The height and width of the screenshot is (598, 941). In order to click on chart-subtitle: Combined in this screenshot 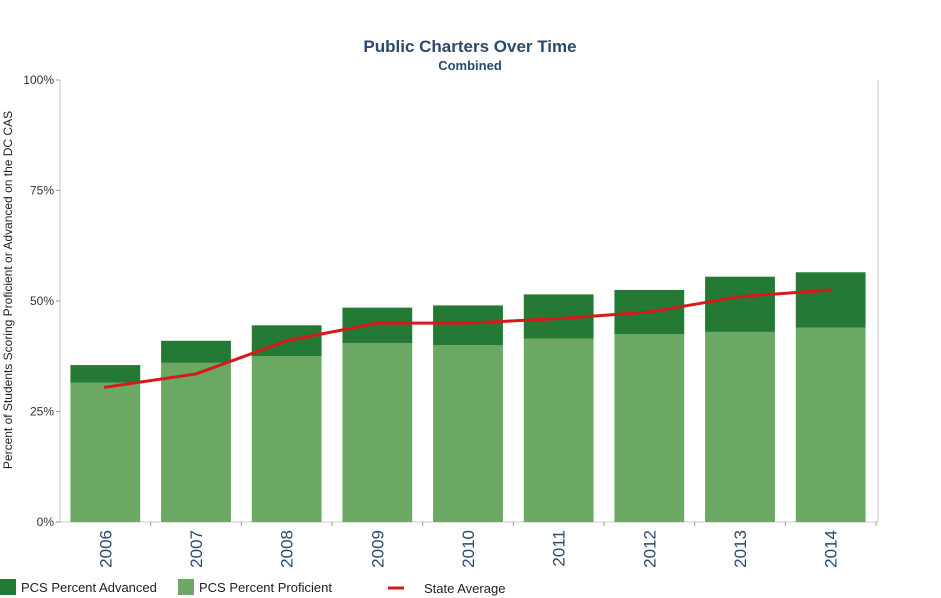, I will do `click(470, 65)`.